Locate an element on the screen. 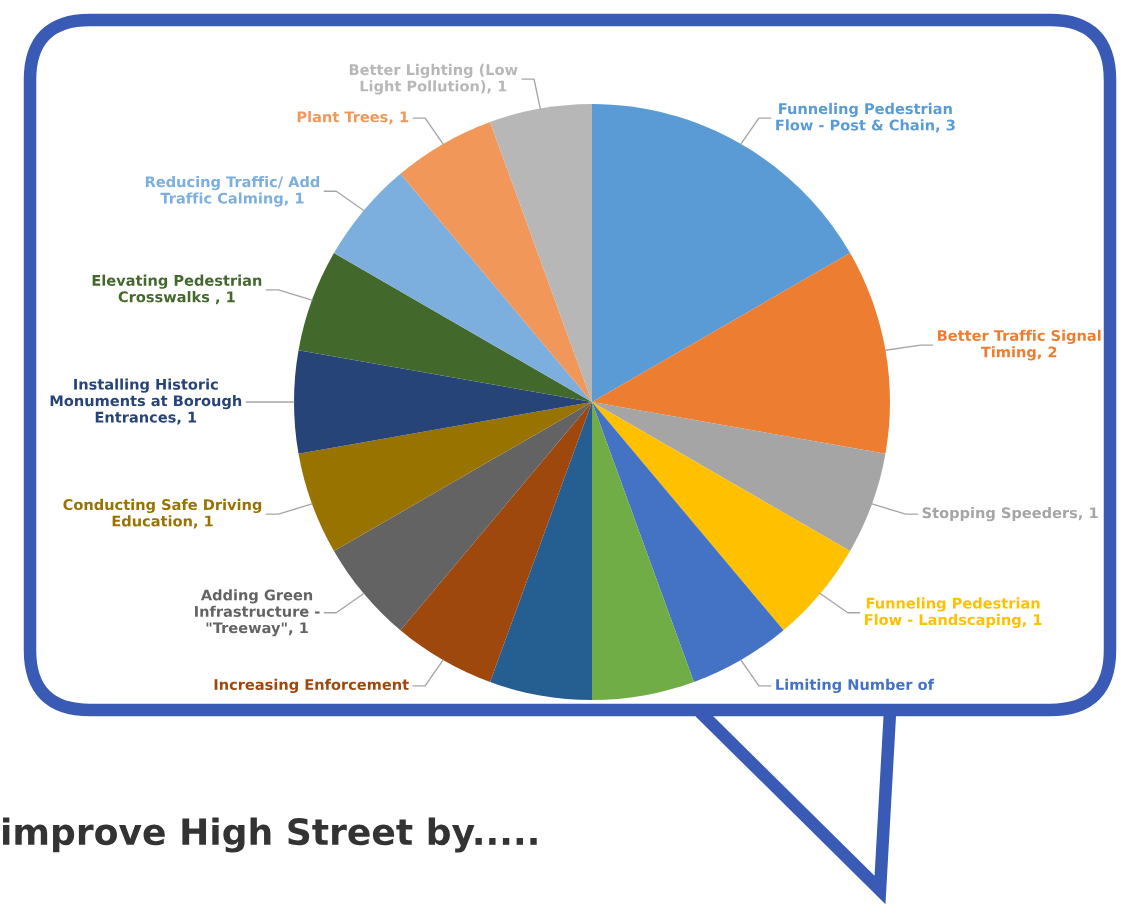 This screenshot has height=915, width=1136. slice-label: Better Traffic Signal Timing, 2 is located at coordinates (1019, 345).